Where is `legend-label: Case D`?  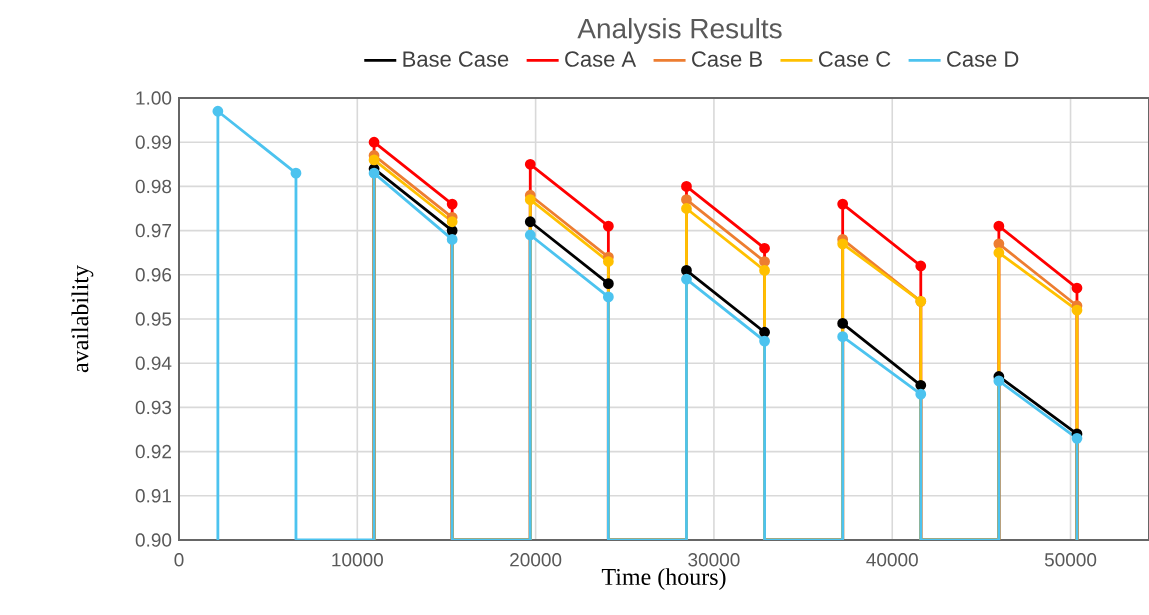 legend-label: Case D is located at coordinates (983, 59).